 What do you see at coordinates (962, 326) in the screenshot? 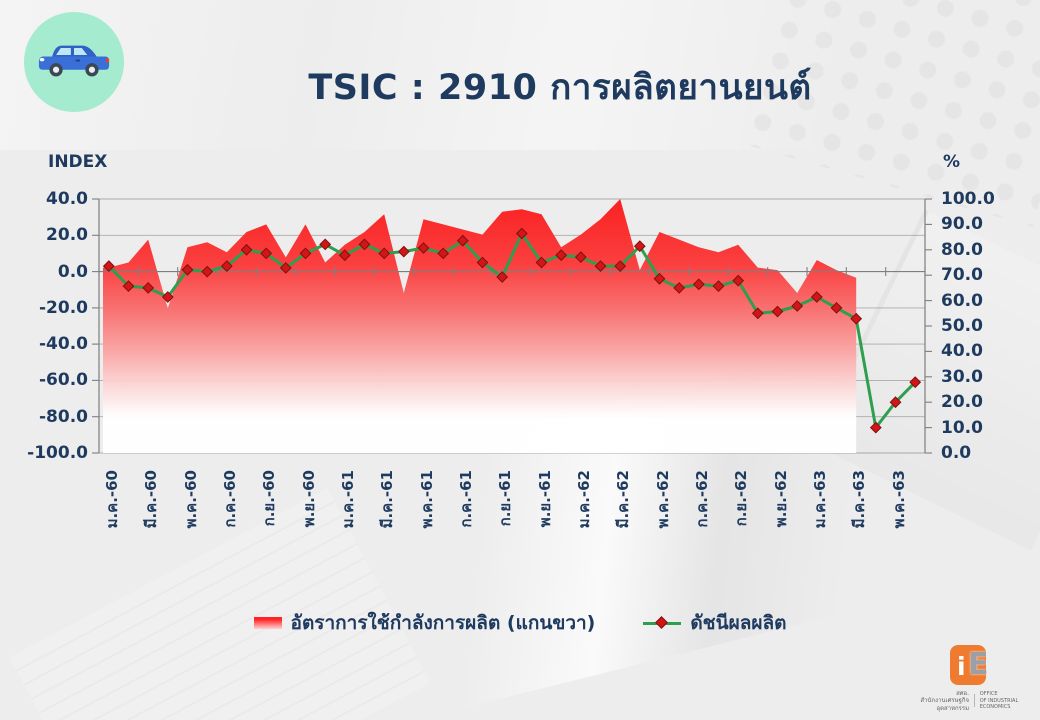
I see `right-axis-tick-label: 50.0` at bounding box center [962, 326].